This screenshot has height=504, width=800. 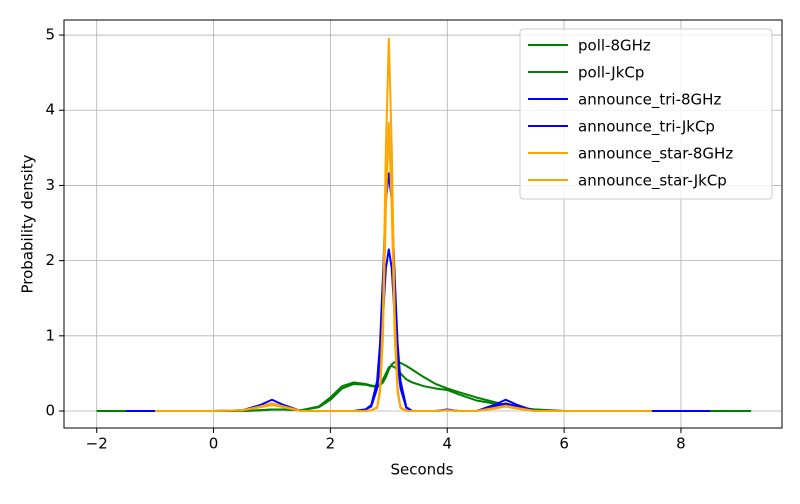 I want to click on x-tick-label: −2, so click(x=97, y=444).